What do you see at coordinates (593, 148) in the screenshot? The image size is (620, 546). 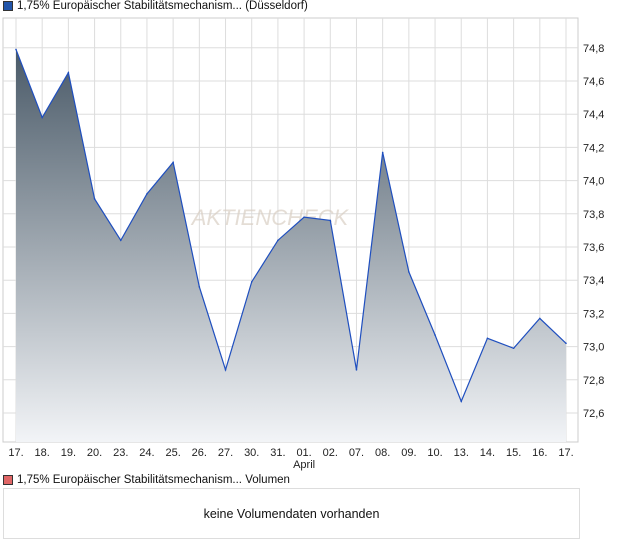 I see `y-tick-label: 74,2` at bounding box center [593, 148].